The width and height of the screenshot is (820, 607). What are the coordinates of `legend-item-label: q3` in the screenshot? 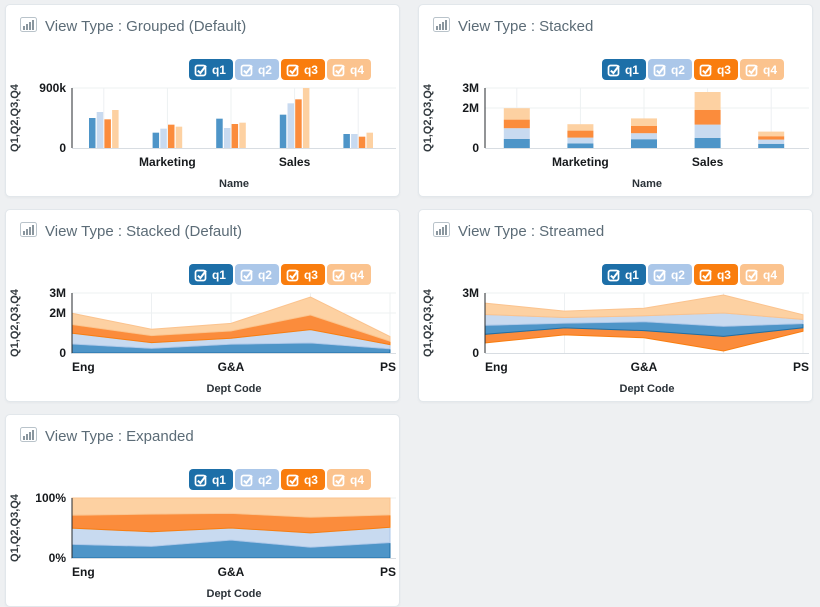 It's located at (723, 69).